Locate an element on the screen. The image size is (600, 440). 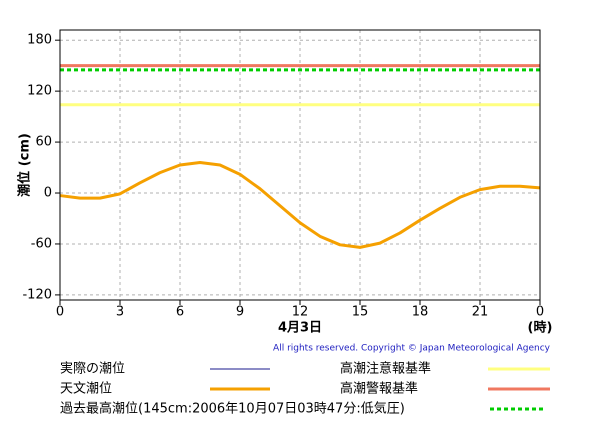
x-tick-label: 15 is located at coordinates (360, 312).